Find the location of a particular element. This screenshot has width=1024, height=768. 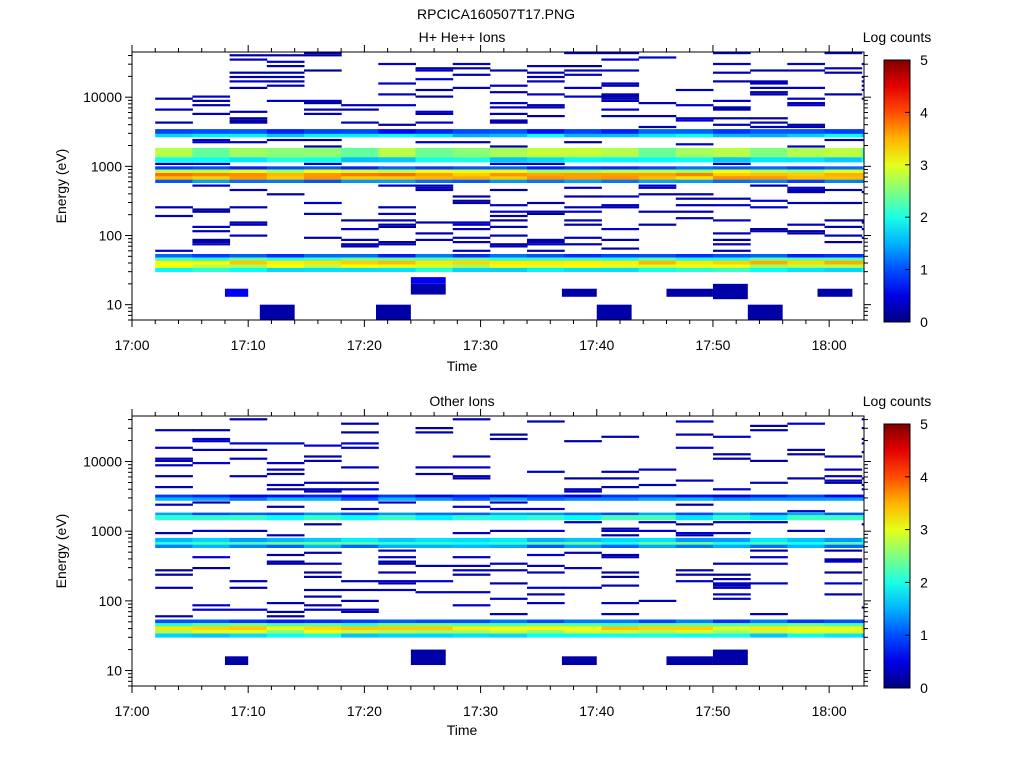

x-tick-label: 17:40 is located at coordinates (596, 711).